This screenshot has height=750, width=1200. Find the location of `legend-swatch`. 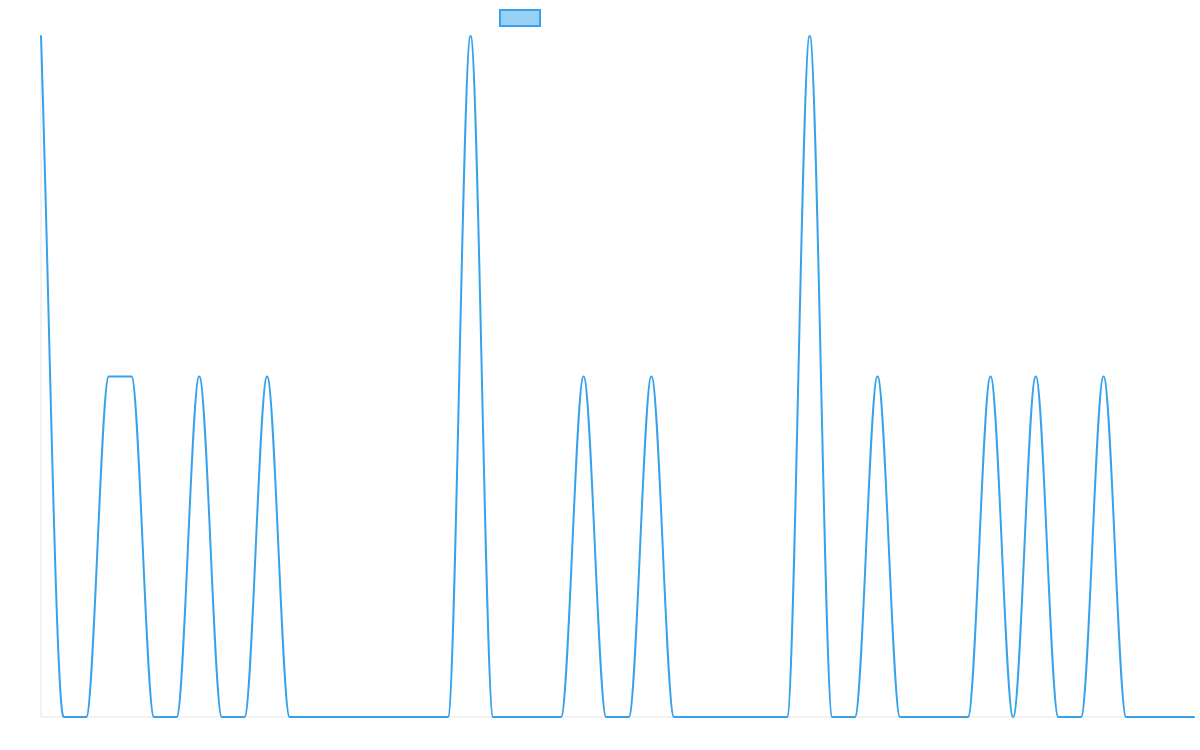

legend-swatch is located at coordinates (520, 18).